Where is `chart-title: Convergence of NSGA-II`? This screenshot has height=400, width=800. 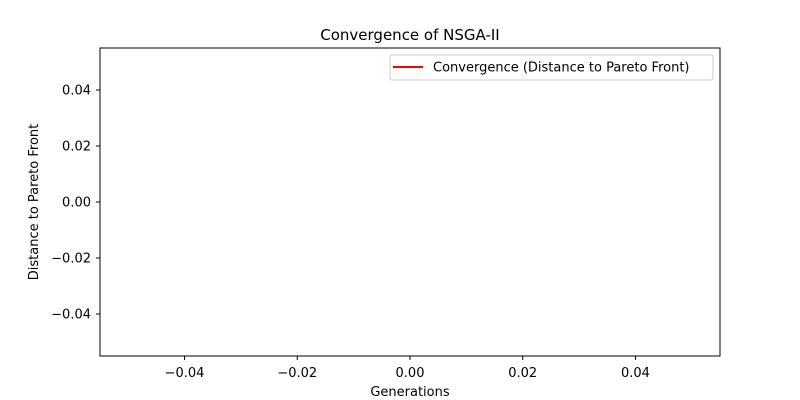 chart-title: Convergence of NSGA-II is located at coordinates (409, 35).